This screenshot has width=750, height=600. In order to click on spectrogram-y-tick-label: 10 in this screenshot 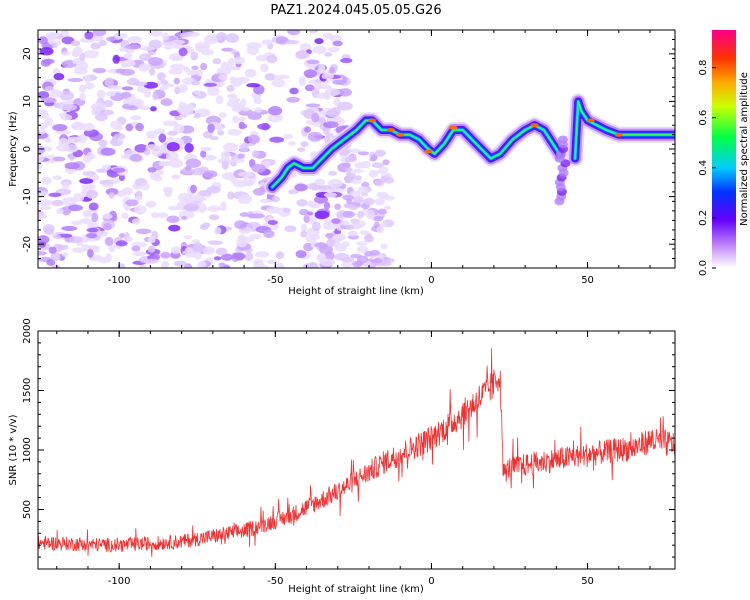, I will do `click(27, 101)`.